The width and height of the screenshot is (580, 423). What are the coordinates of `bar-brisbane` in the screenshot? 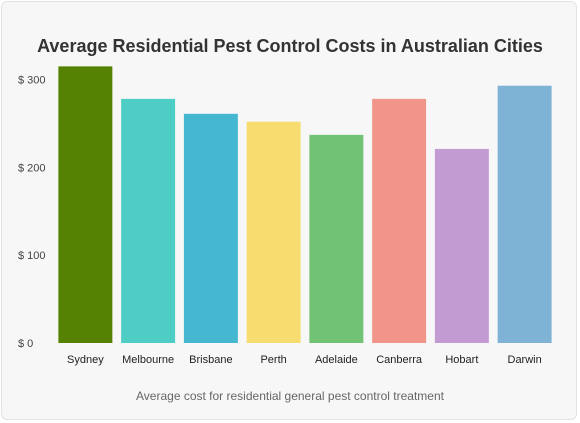 It's located at (210, 228).